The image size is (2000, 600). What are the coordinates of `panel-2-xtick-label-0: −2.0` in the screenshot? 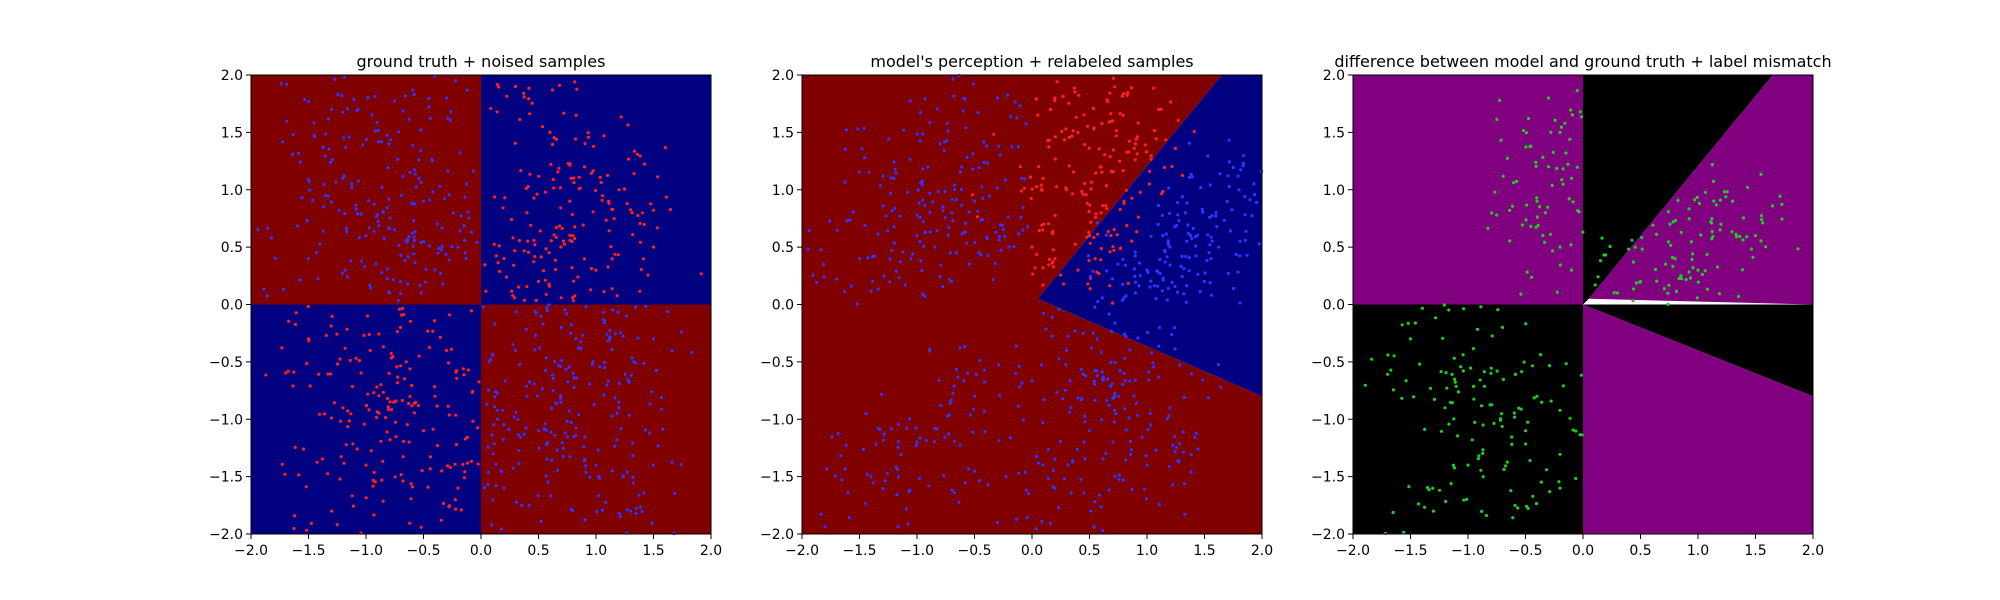 It's located at (802, 551).